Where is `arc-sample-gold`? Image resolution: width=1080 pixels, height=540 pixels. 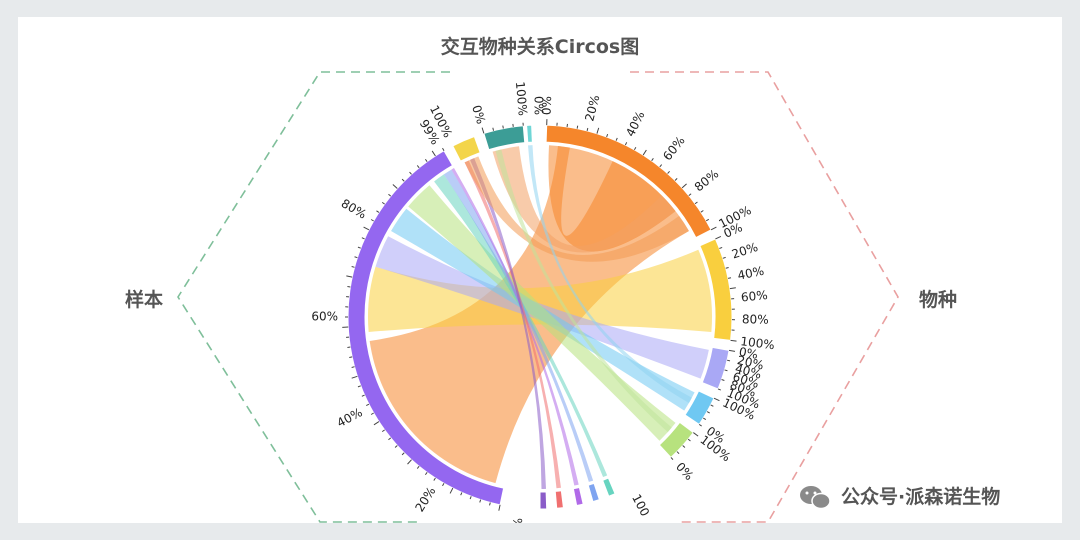 arc-sample-gold is located at coordinates (466, 148).